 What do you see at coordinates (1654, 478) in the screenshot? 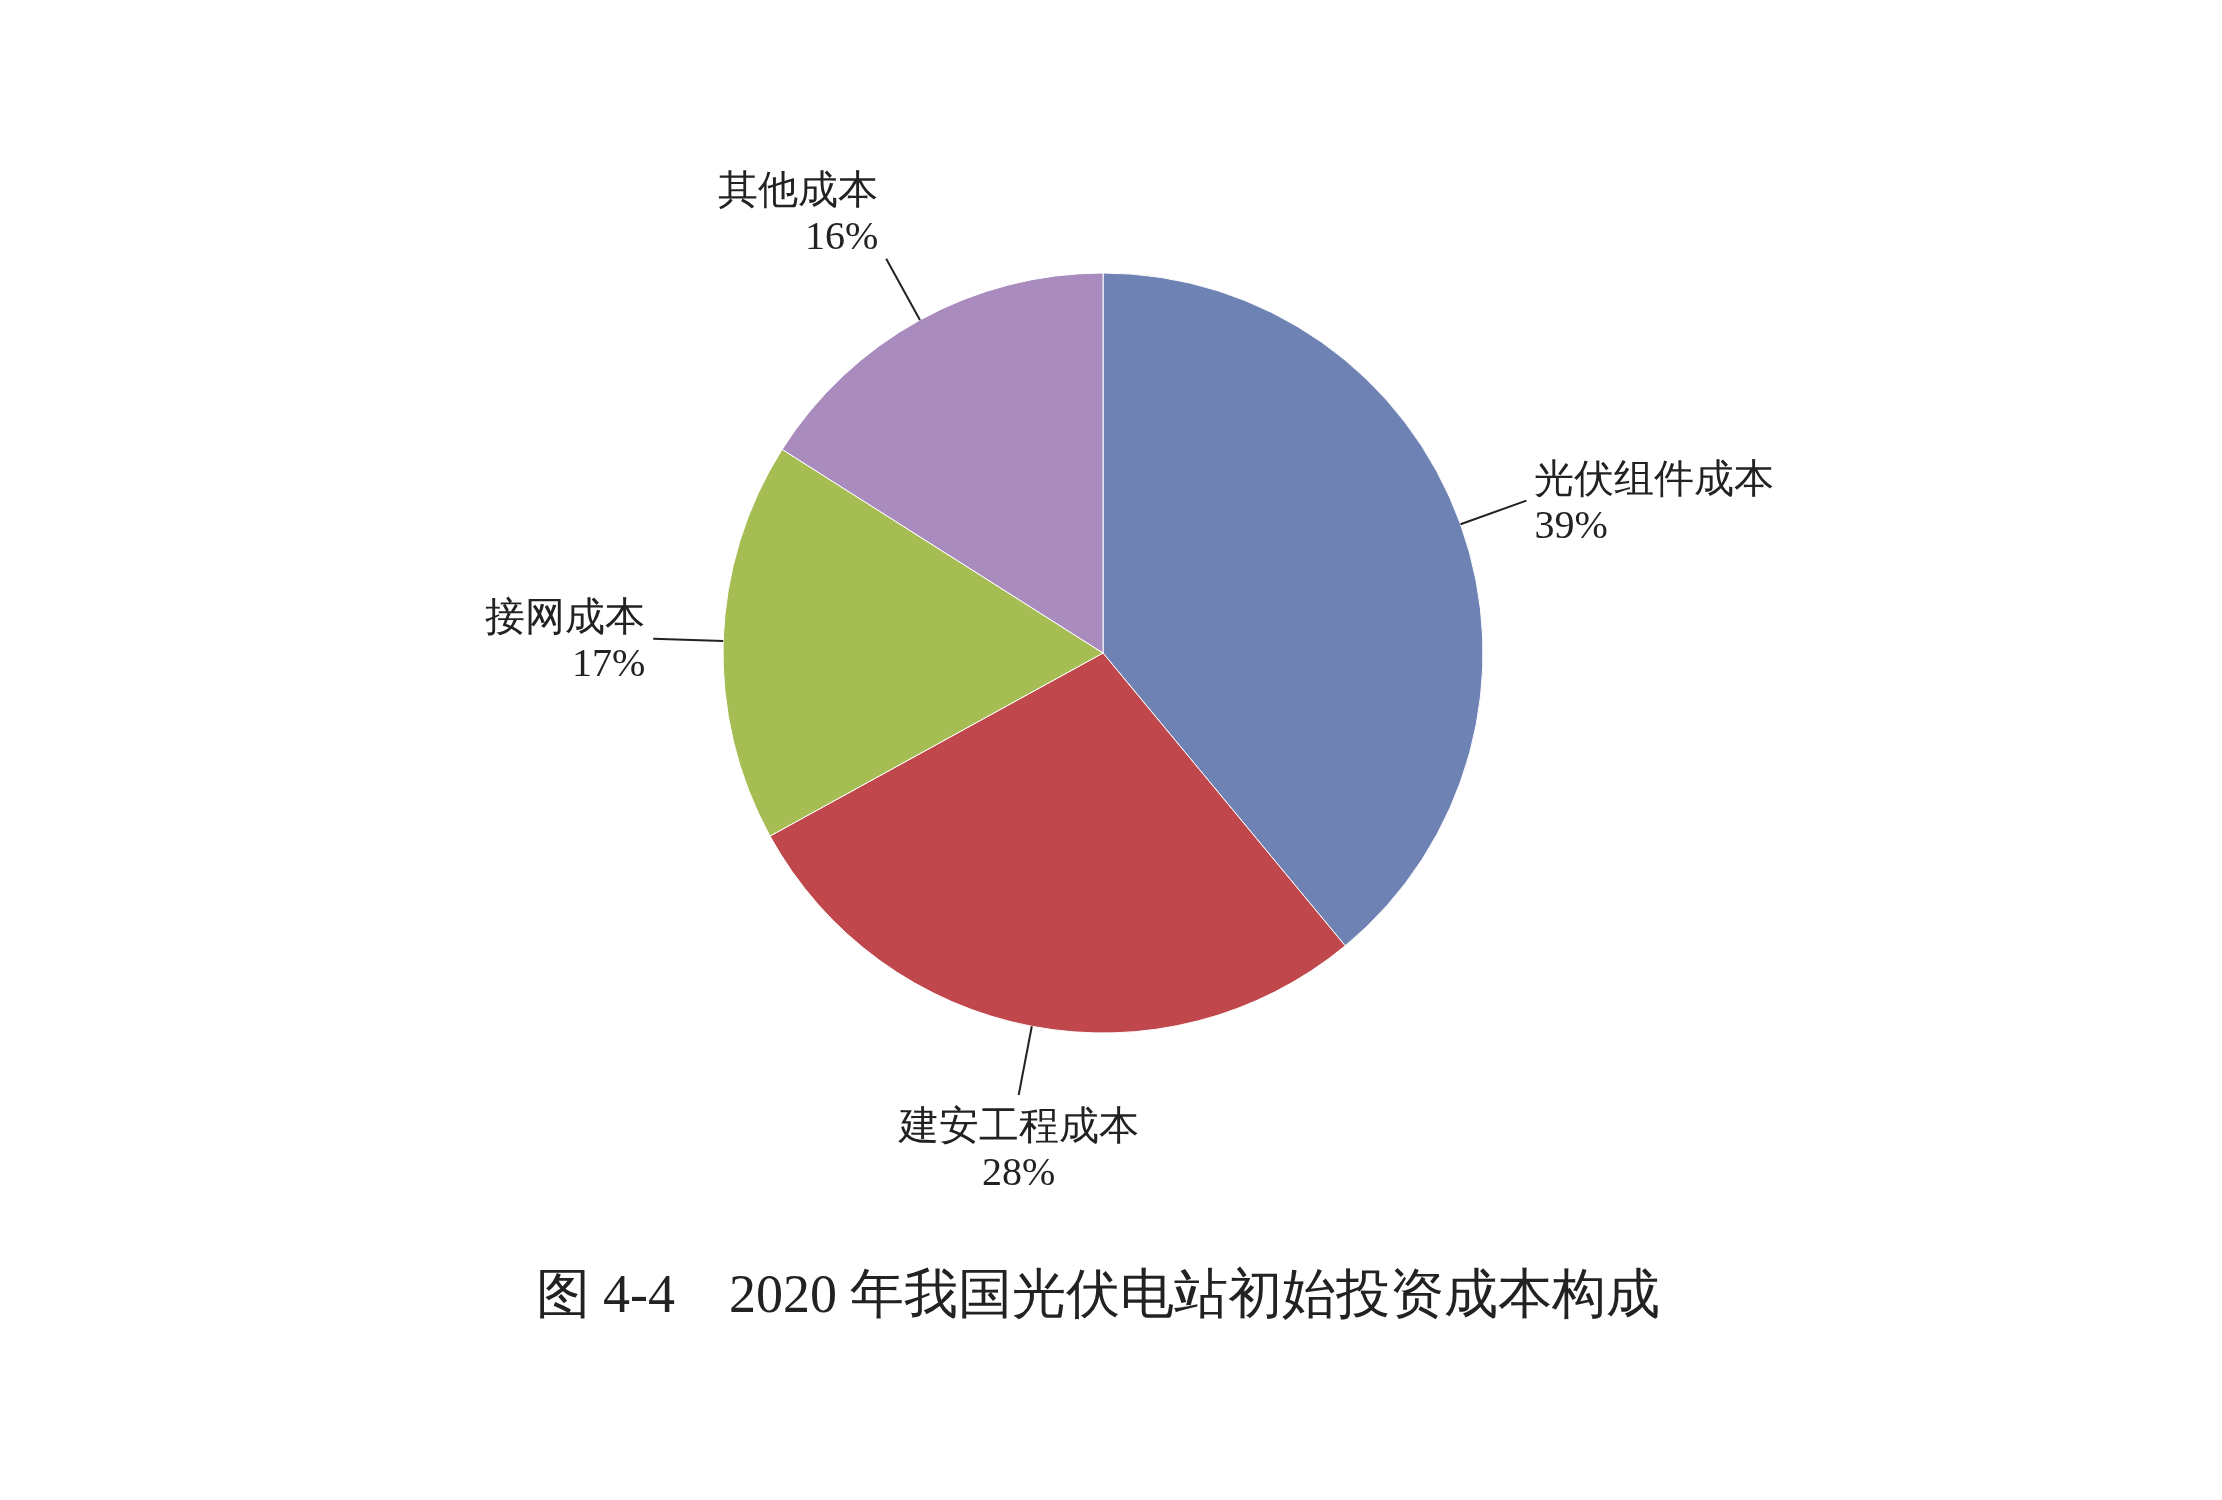
I see `slice-label: 光伏组件成本` at bounding box center [1654, 478].